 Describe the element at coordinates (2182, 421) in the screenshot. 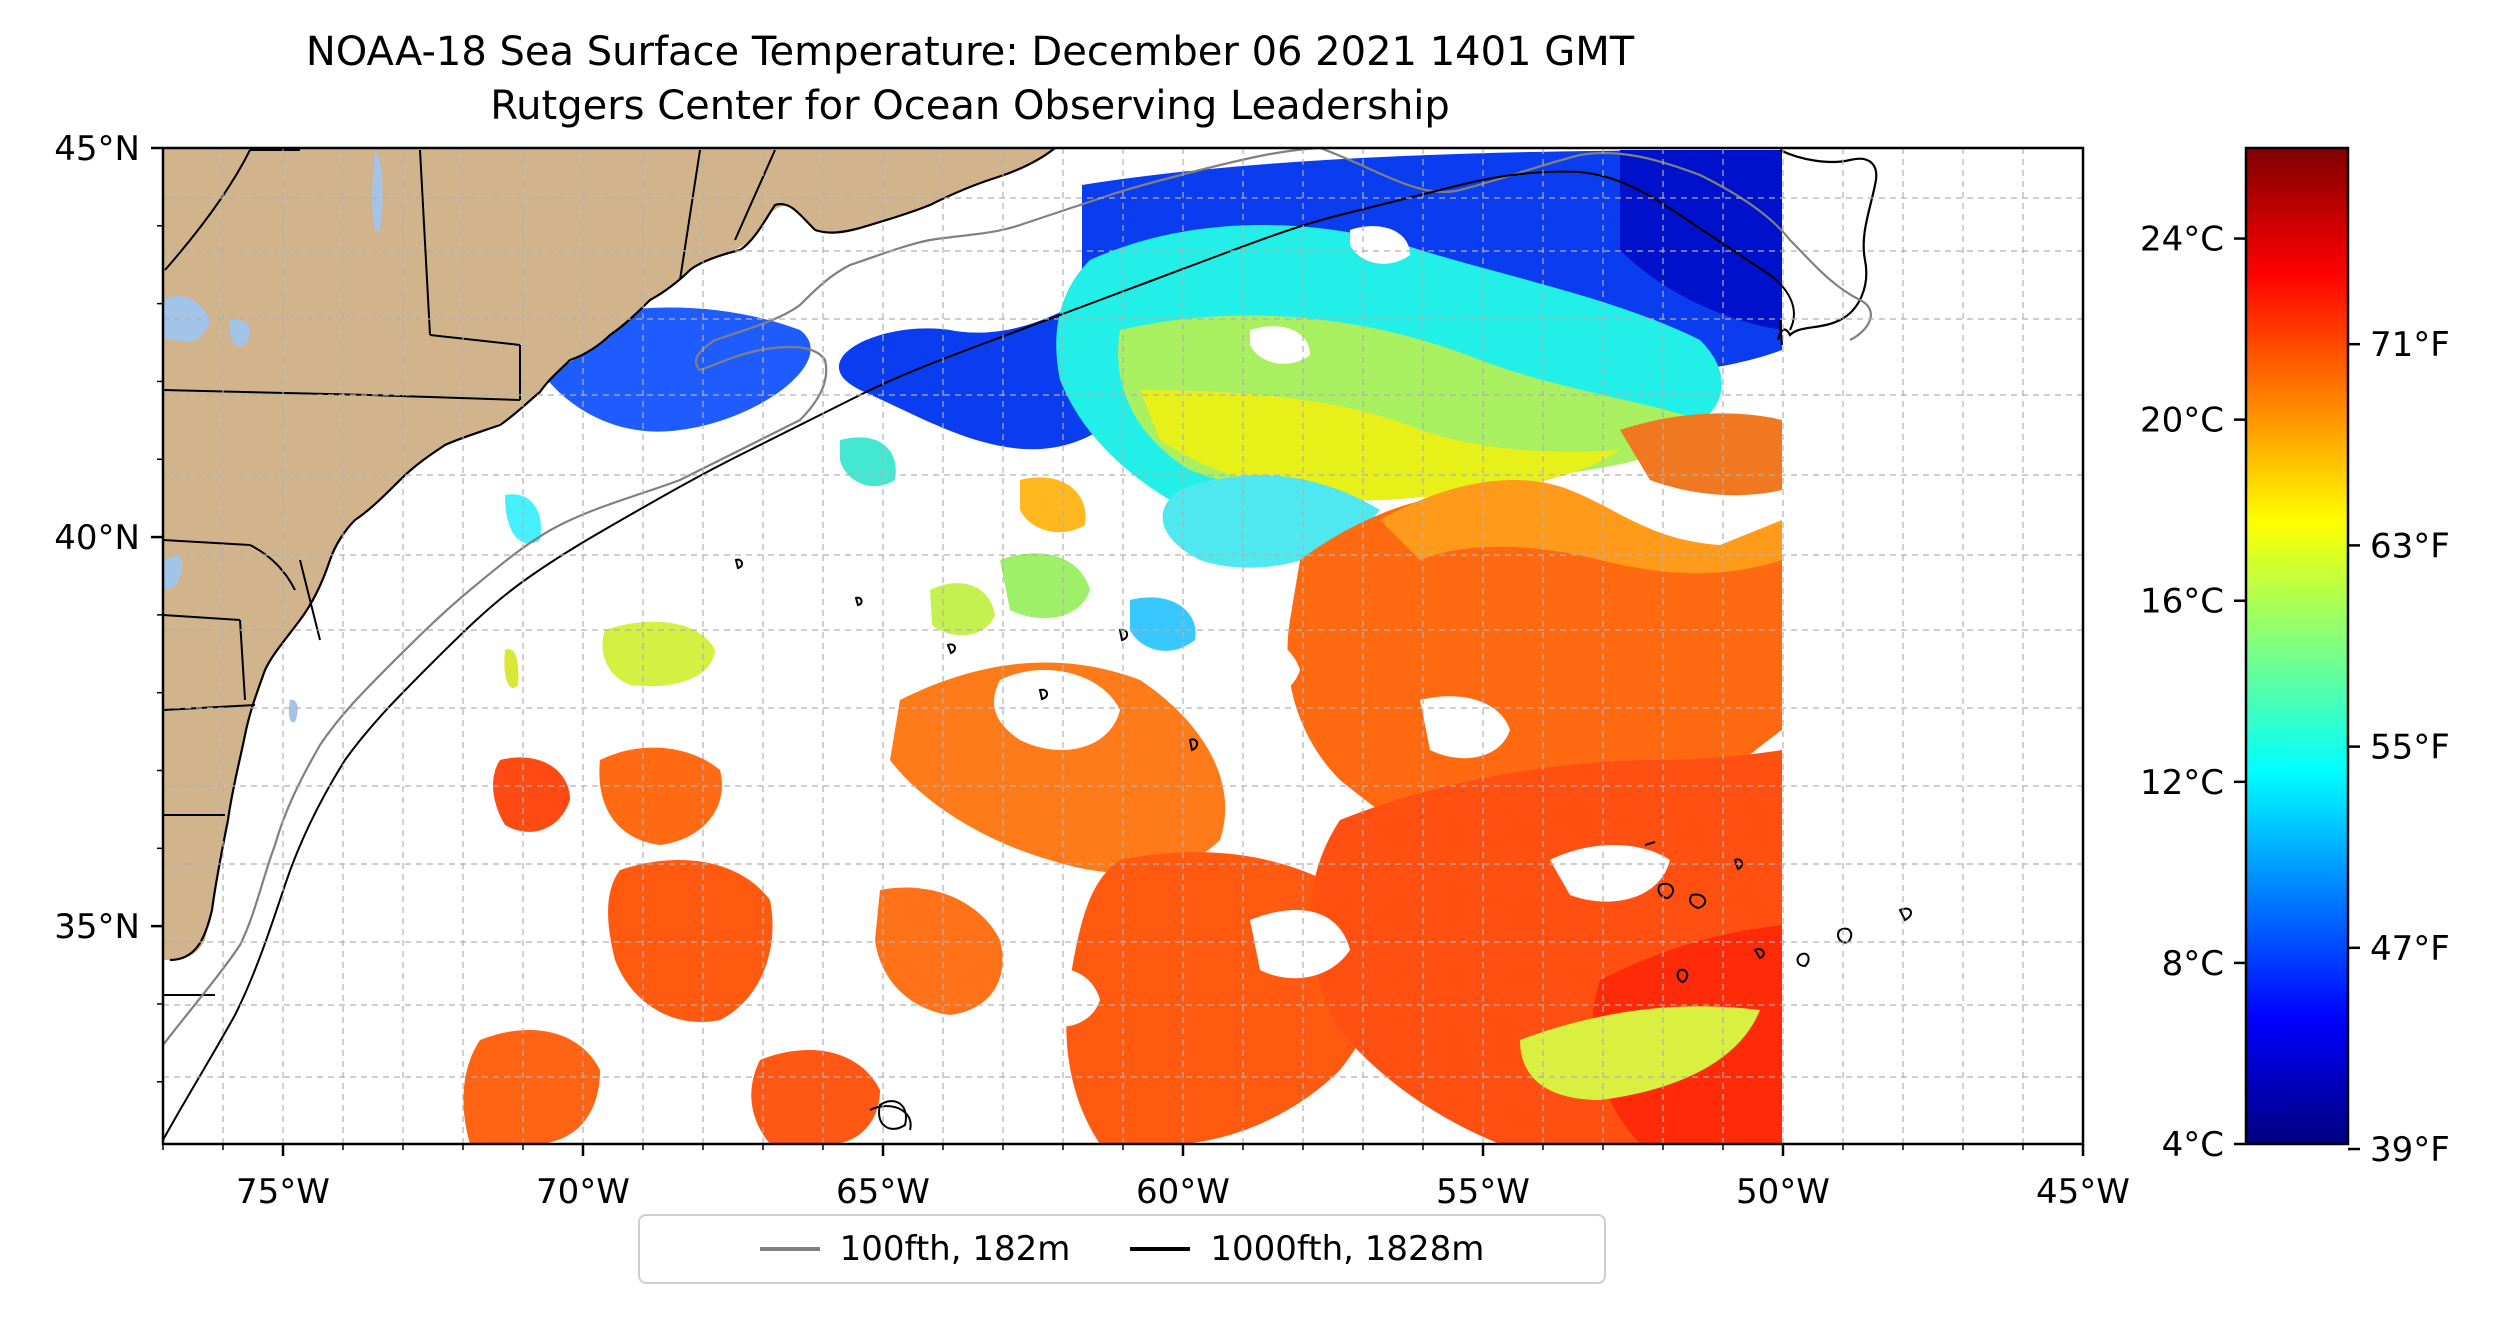

I see `celsius-tick-label: 20°C` at that location.